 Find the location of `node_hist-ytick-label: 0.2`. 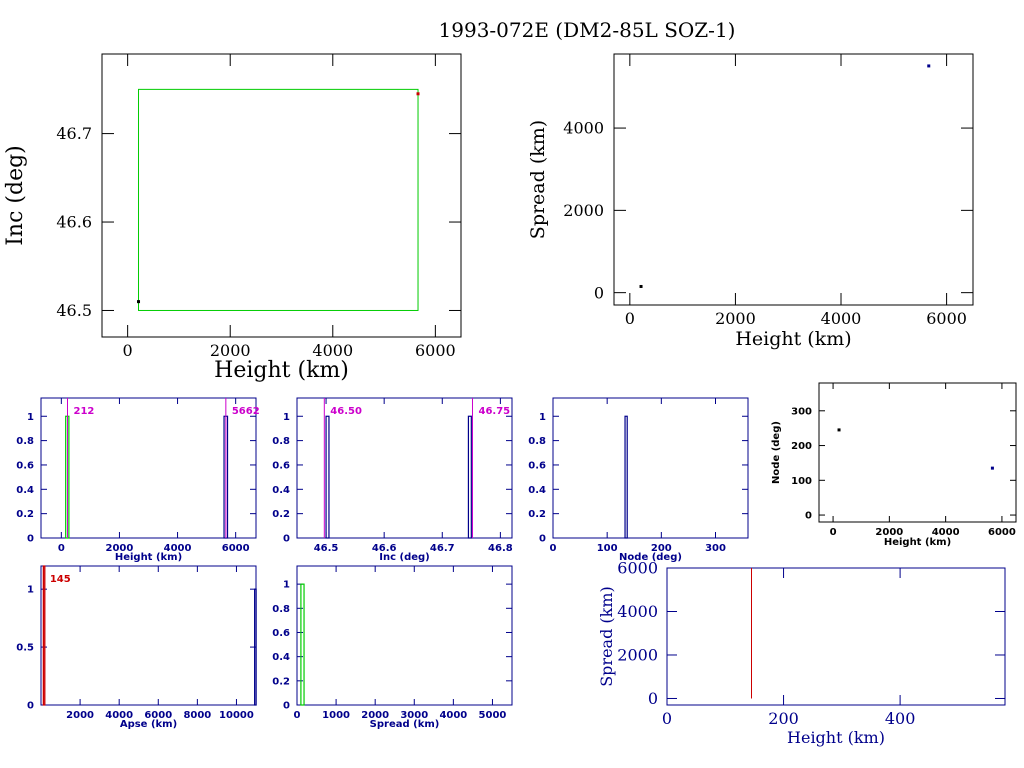

node_hist-ytick-label: 0.2 is located at coordinates (537, 514).